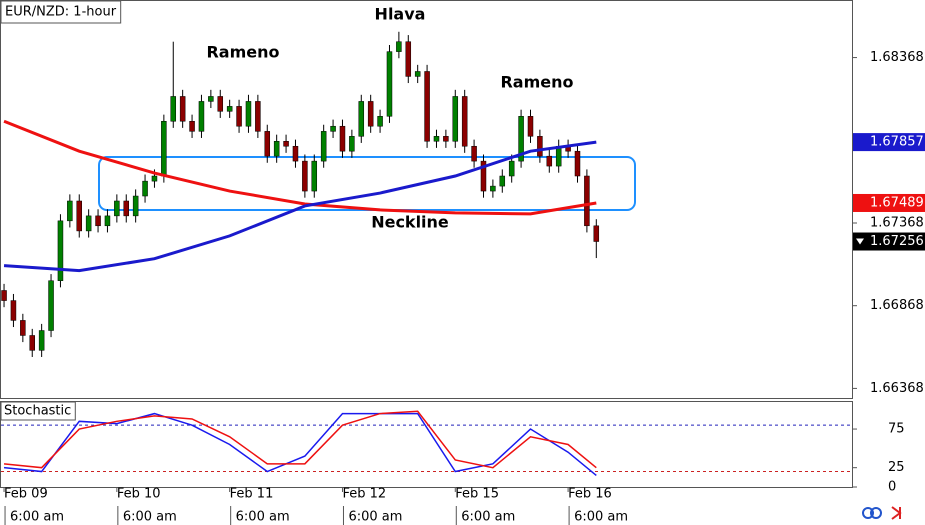  Describe the element at coordinates (896, 429) in the screenshot. I see `y-tick-label: 75` at that location.